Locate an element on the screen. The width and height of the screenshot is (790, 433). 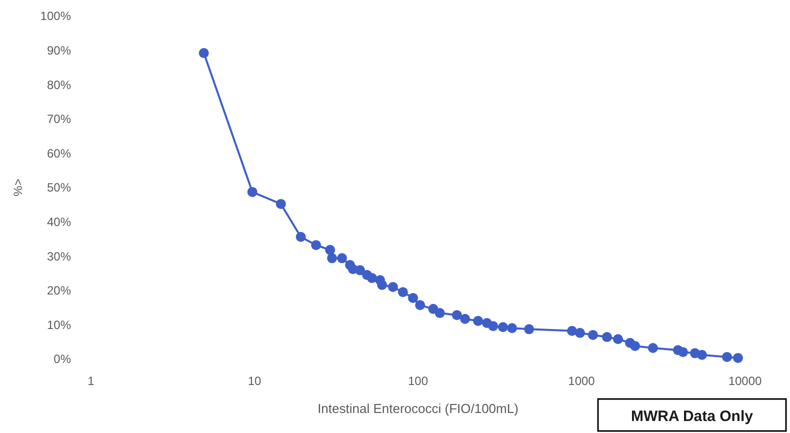
y-tick-label: 90% is located at coordinates (59, 51).